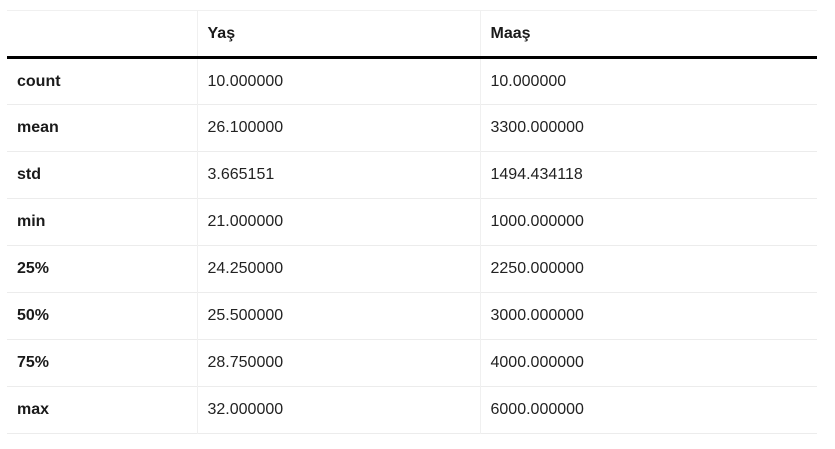  What do you see at coordinates (339, 316) in the screenshot?
I see `table-cell: 25.500000` at bounding box center [339, 316].